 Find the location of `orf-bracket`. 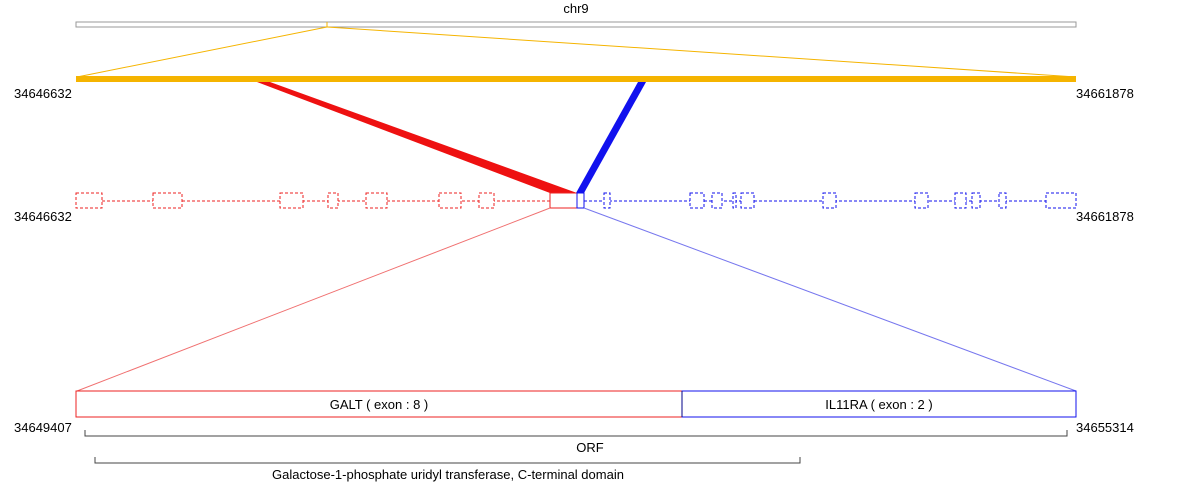

orf-bracket is located at coordinates (576, 433).